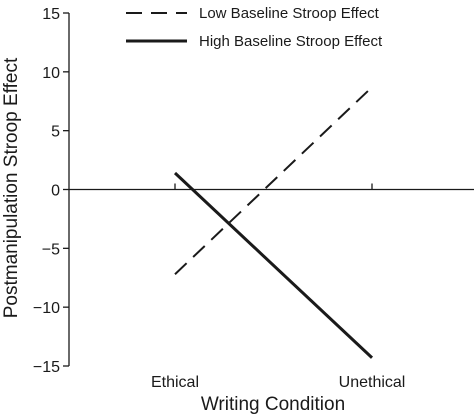 This screenshot has height=417, width=474. I want to click on x-axis-title: Writing Condition, so click(273, 404).